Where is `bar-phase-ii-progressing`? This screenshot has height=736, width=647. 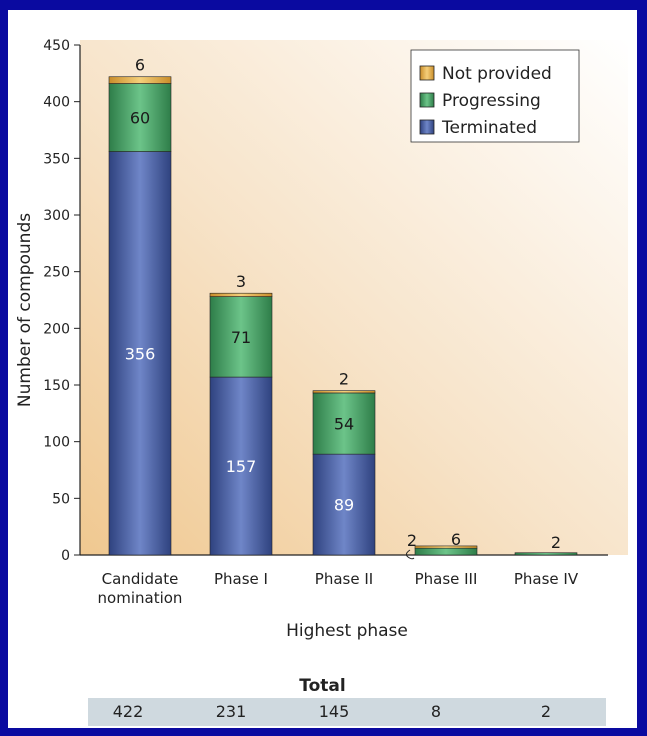 bar-phase-ii-progressing is located at coordinates (344, 423).